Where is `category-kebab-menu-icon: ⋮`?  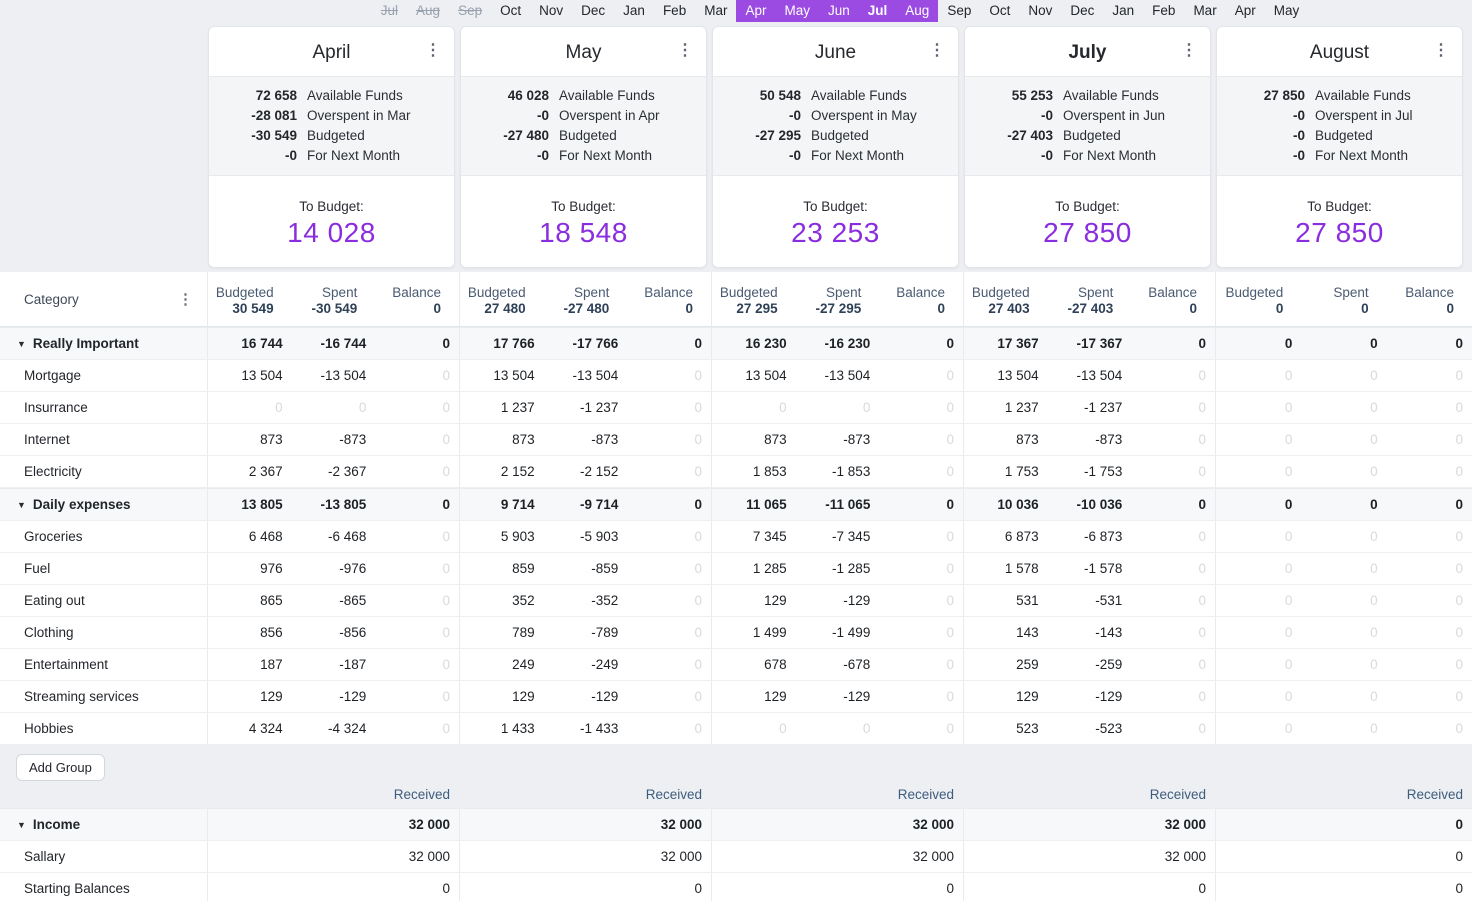 category-kebab-menu-icon: ⋮ is located at coordinates (185, 299).